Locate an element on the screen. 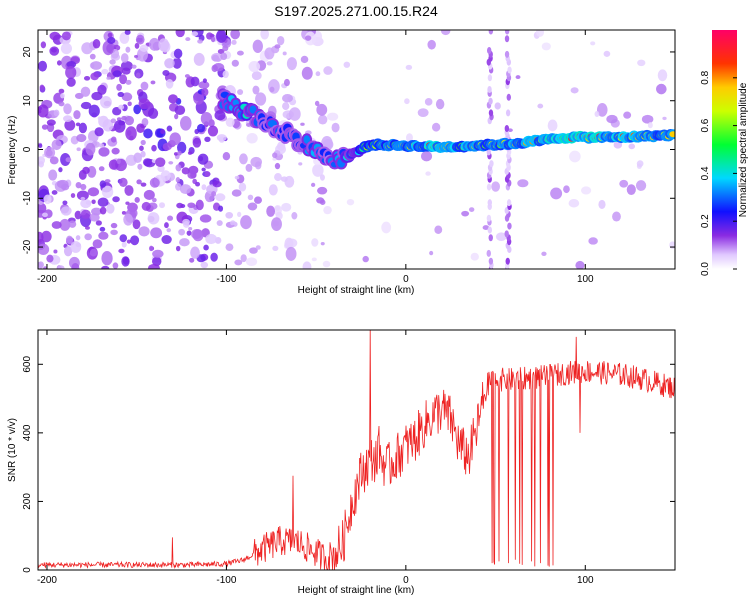 This screenshot has width=750, height=600. spectrogram-ridge-blob is located at coordinates (253, 109).